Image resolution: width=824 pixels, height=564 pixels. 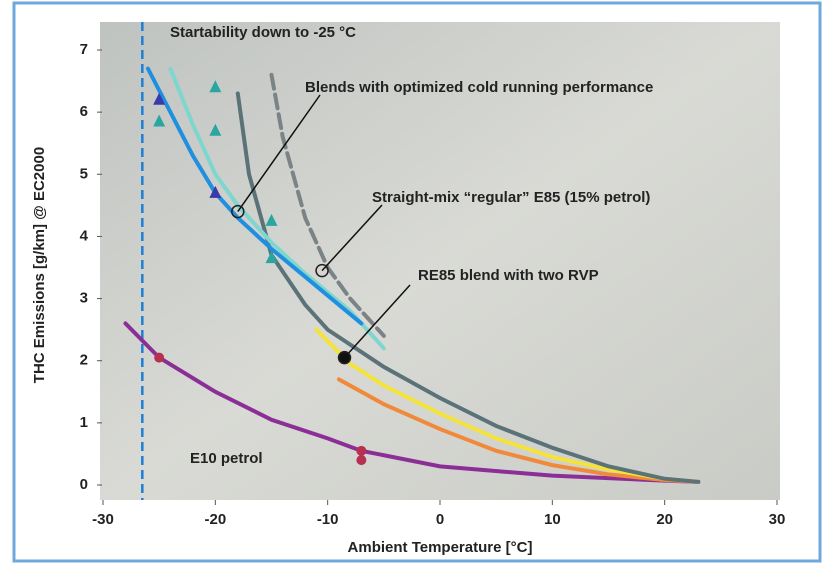 I want to click on annotation: RE85 blend with two RVP, so click(x=508, y=275).